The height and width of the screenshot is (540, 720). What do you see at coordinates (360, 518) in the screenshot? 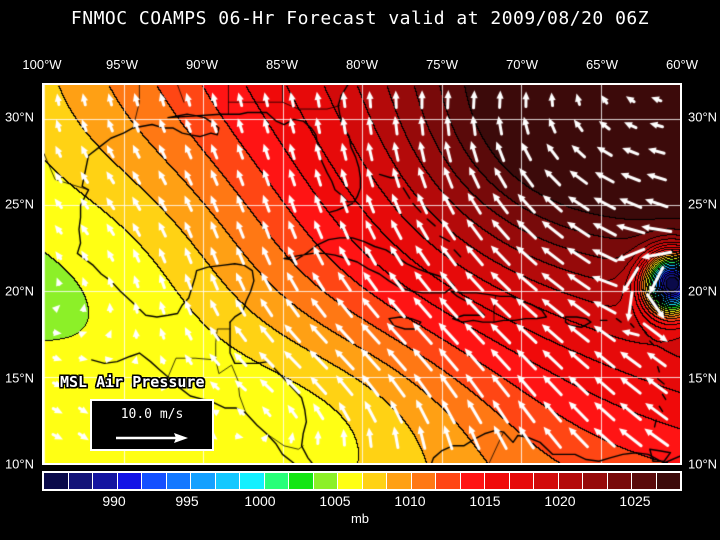
I see `colorbar-unit-label: mb` at bounding box center [360, 518].